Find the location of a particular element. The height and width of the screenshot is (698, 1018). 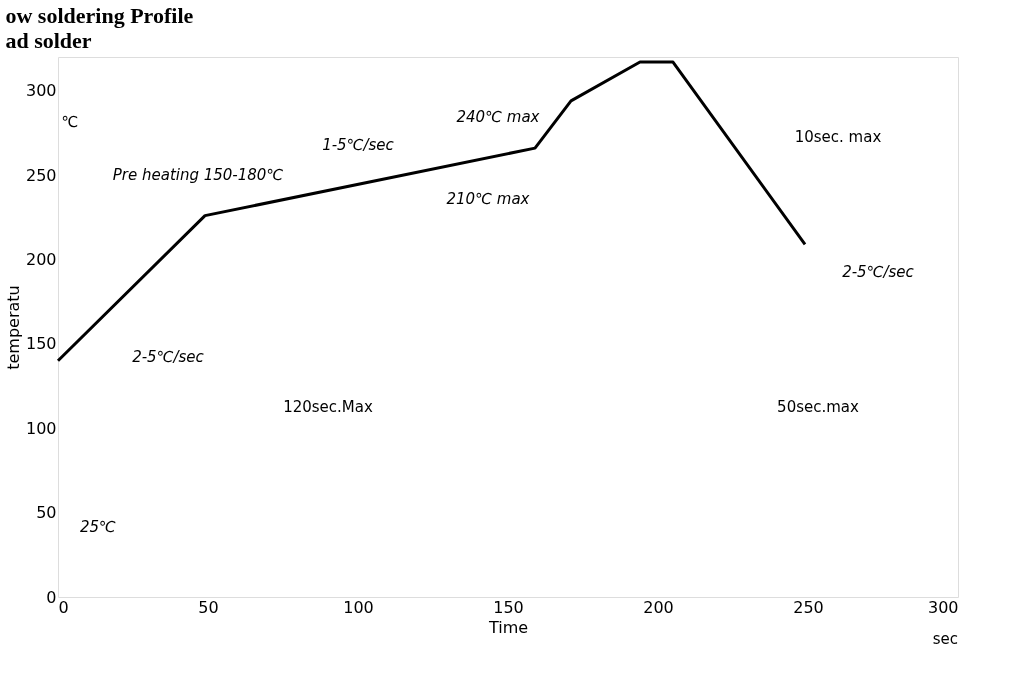

annotation: 1-5℃/sec is located at coordinates (358, 145).